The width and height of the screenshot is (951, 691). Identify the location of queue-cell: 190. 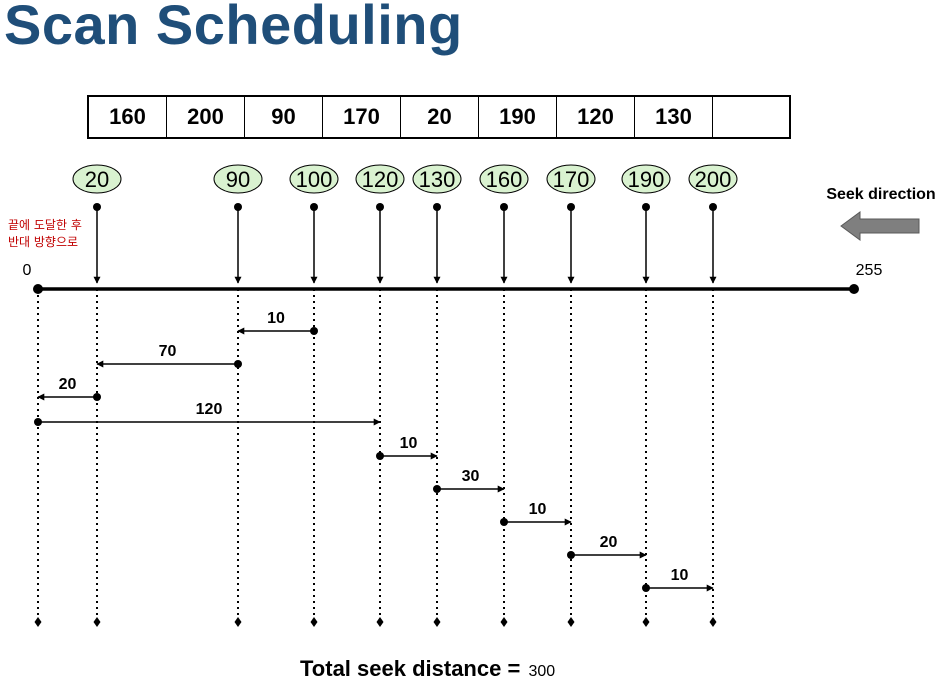
(518, 117).